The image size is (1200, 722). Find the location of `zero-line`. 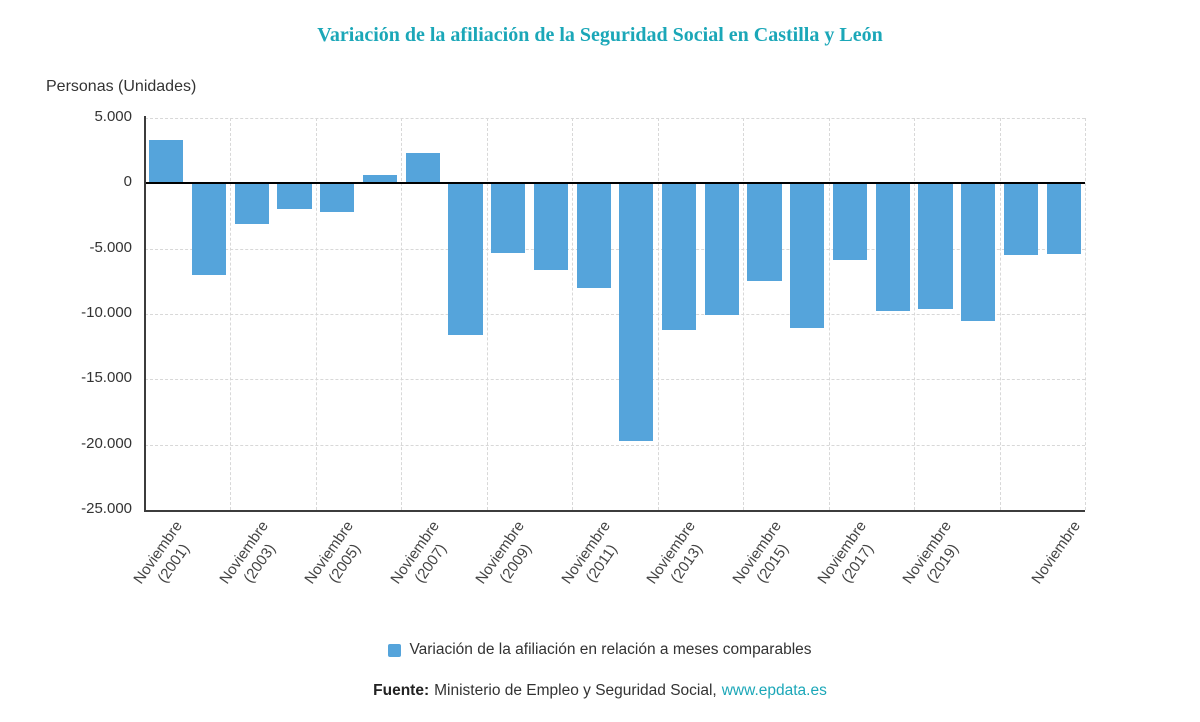

zero-line is located at coordinates (615, 183).